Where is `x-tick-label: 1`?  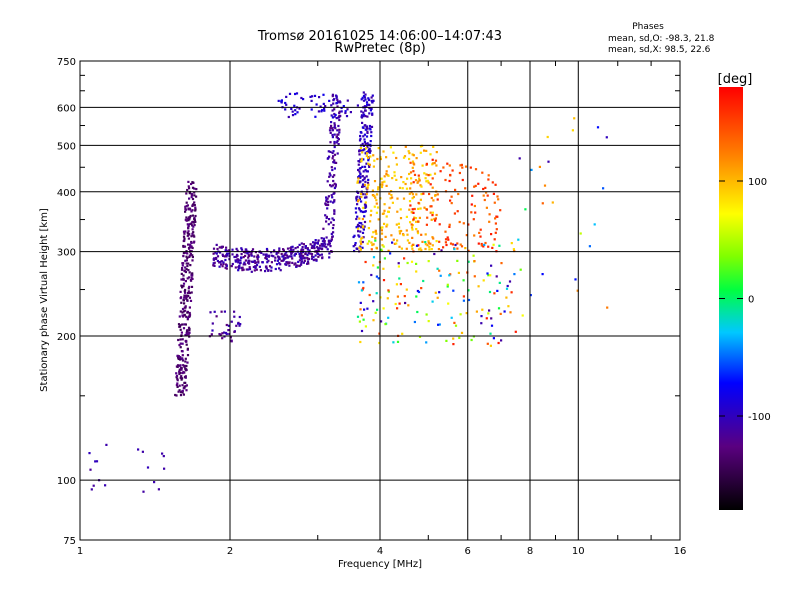
x-tick-label: 1 is located at coordinates (80, 551).